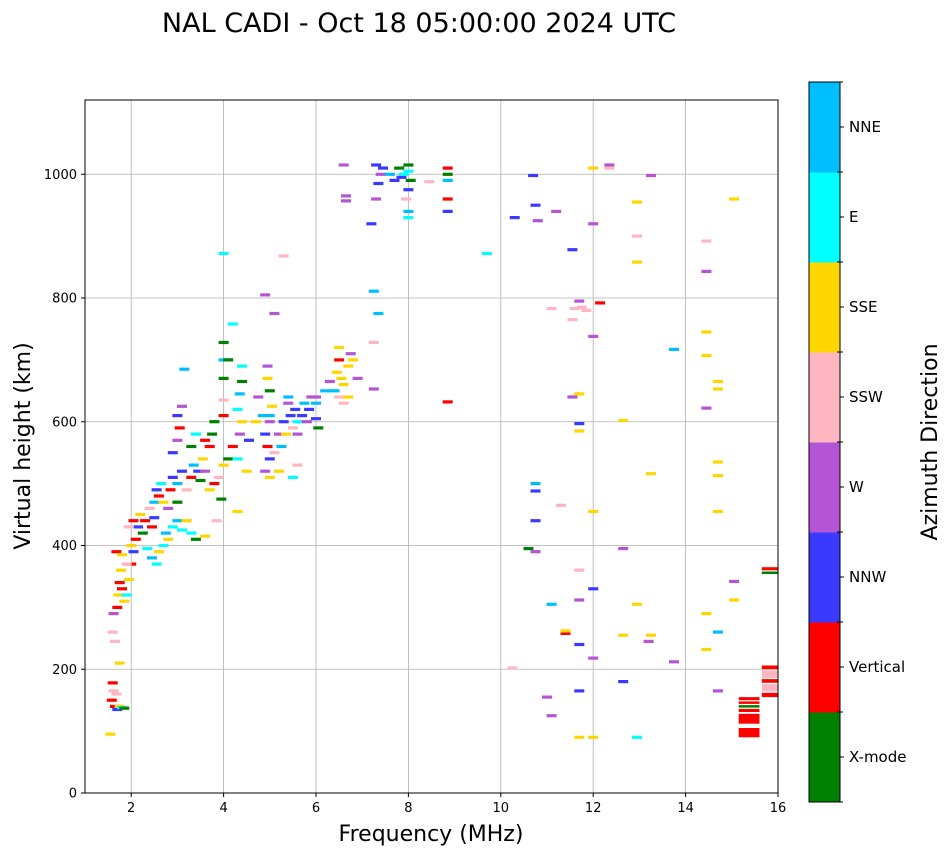 The height and width of the screenshot is (856, 951). I want to click on x-tick-label: 14, so click(685, 808).